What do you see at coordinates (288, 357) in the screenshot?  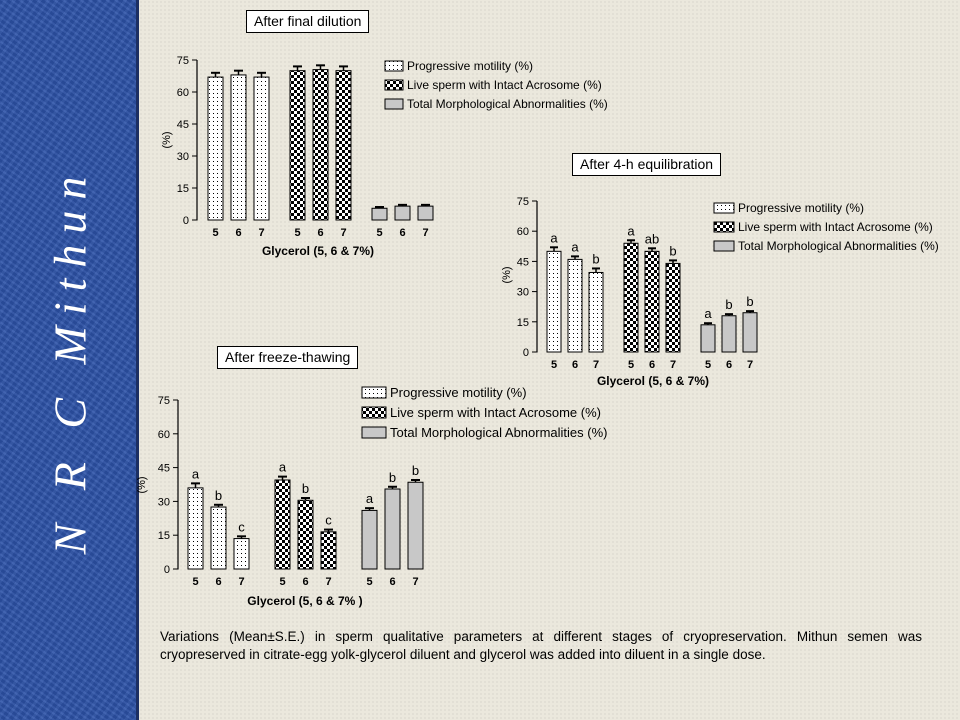 I see `chart-title-freeze-thawing: After freeze-thawing` at bounding box center [288, 357].